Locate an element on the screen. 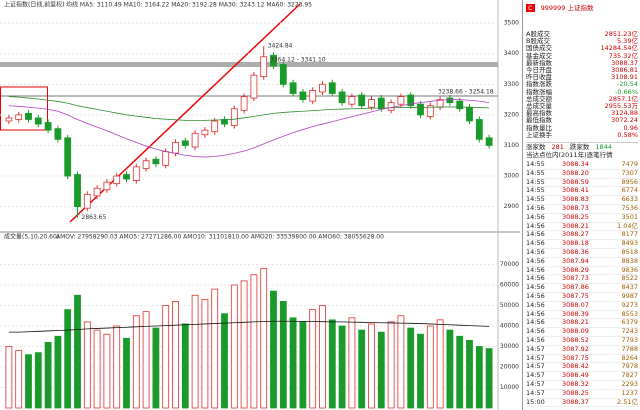 The image size is (640, 410). quote-row: 指数涨幅 -0.66% is located at coordinates (582, 92).